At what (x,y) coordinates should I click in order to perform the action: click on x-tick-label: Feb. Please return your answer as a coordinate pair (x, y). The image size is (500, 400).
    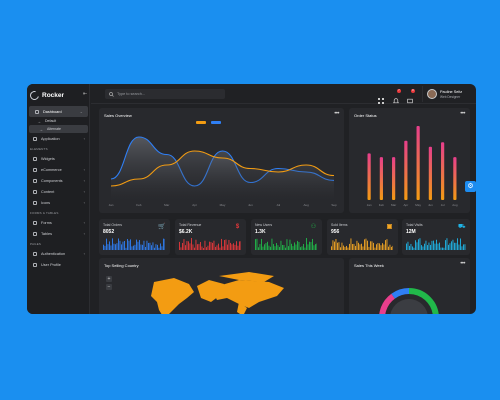
    Looking at the image, I should click on (382, 205).